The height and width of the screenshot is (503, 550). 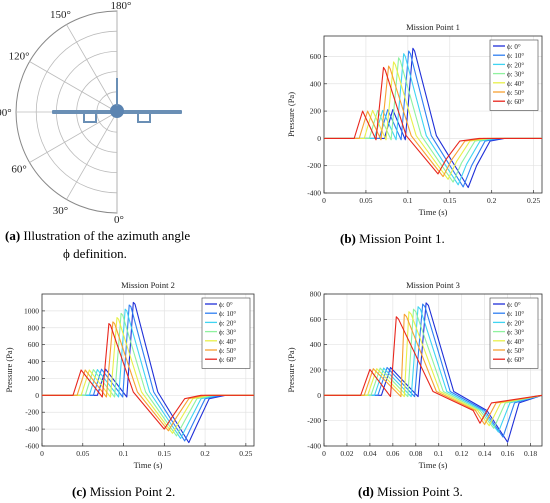 I want to click on x-tick-label: 0.04, so click(x=369, y=453).